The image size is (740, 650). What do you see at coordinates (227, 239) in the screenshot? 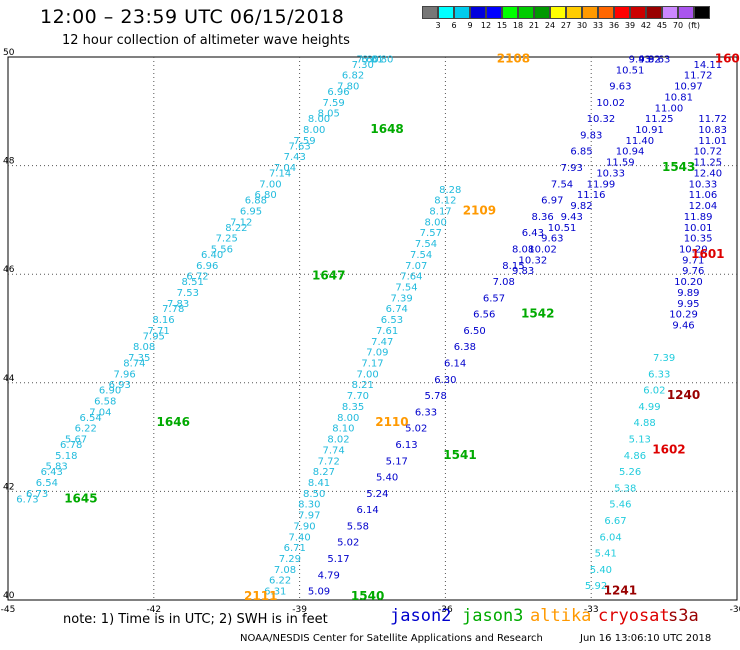
I see `wave-height-point: 7.25` at bounding box center [227, 239].